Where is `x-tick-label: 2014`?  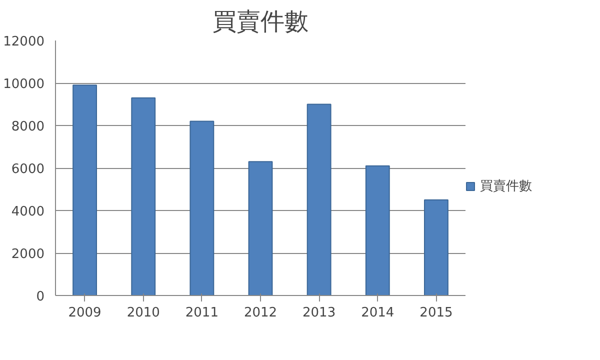 x-tick-label: 2014 is located at coordinates (377, 313).